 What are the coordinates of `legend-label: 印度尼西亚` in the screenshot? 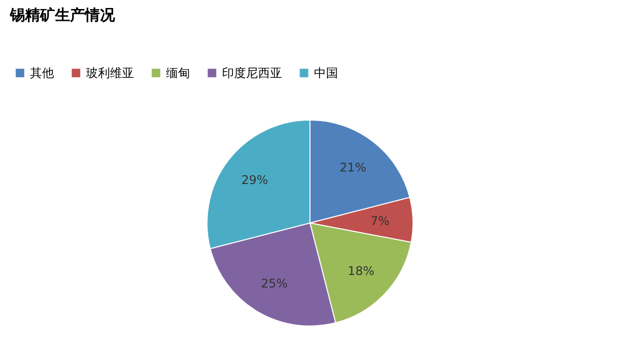 It's located at (252, 73).